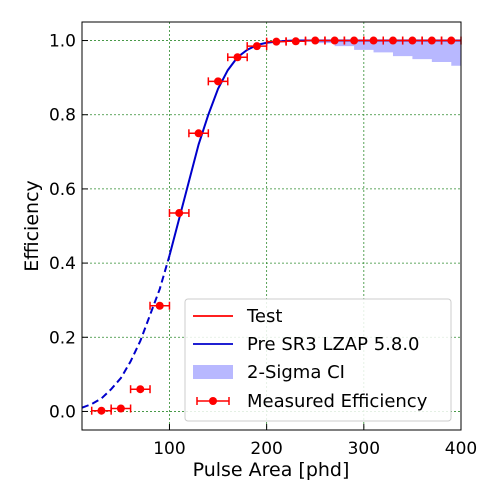 This screenshot has width=500, height=504. Describe the element at coordinates (271, 470) in the screenshot. I see `x-axis-label: Pulse Area [phd]` at that location.